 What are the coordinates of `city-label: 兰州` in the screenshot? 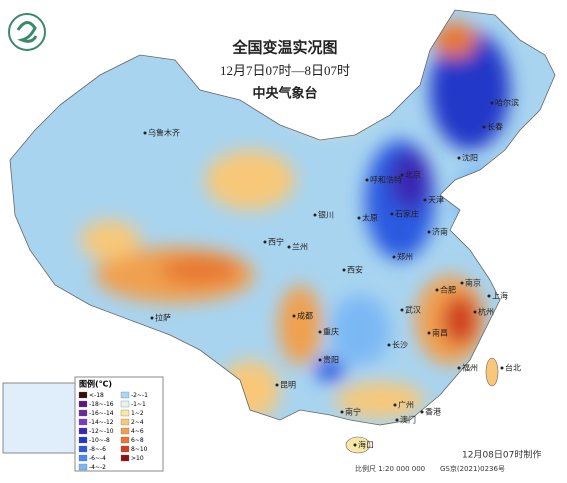 It's located at (300, 247).